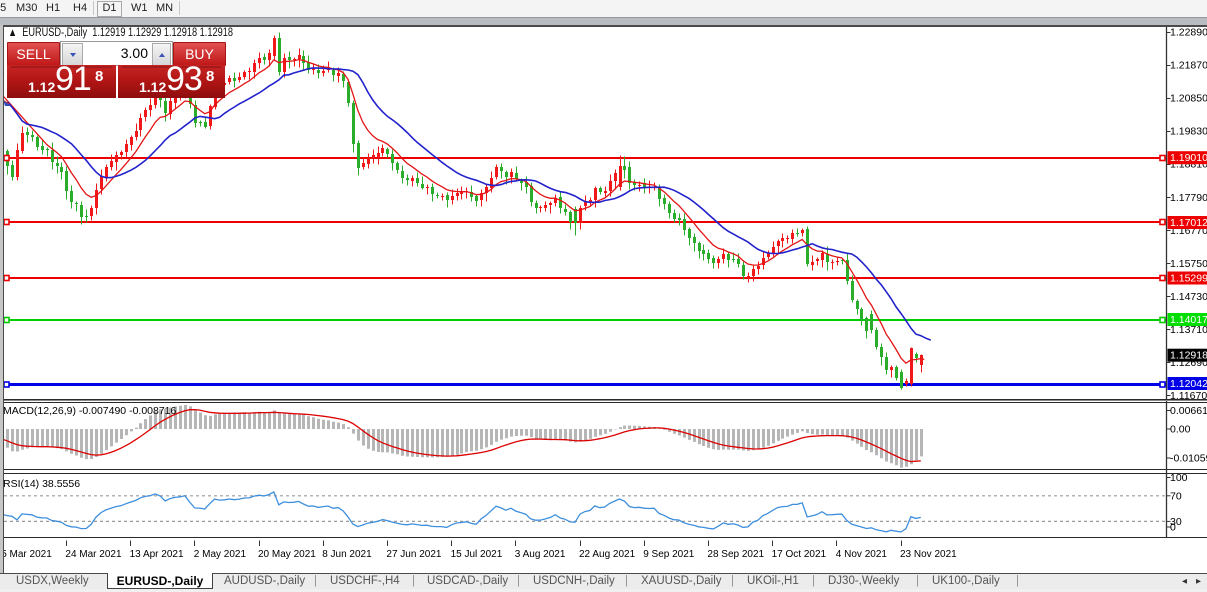  What do you see at coordinates (1188, 158) in the screenshot?
I see `svg-text: 1.19010` at bounding box center [1188, 158].